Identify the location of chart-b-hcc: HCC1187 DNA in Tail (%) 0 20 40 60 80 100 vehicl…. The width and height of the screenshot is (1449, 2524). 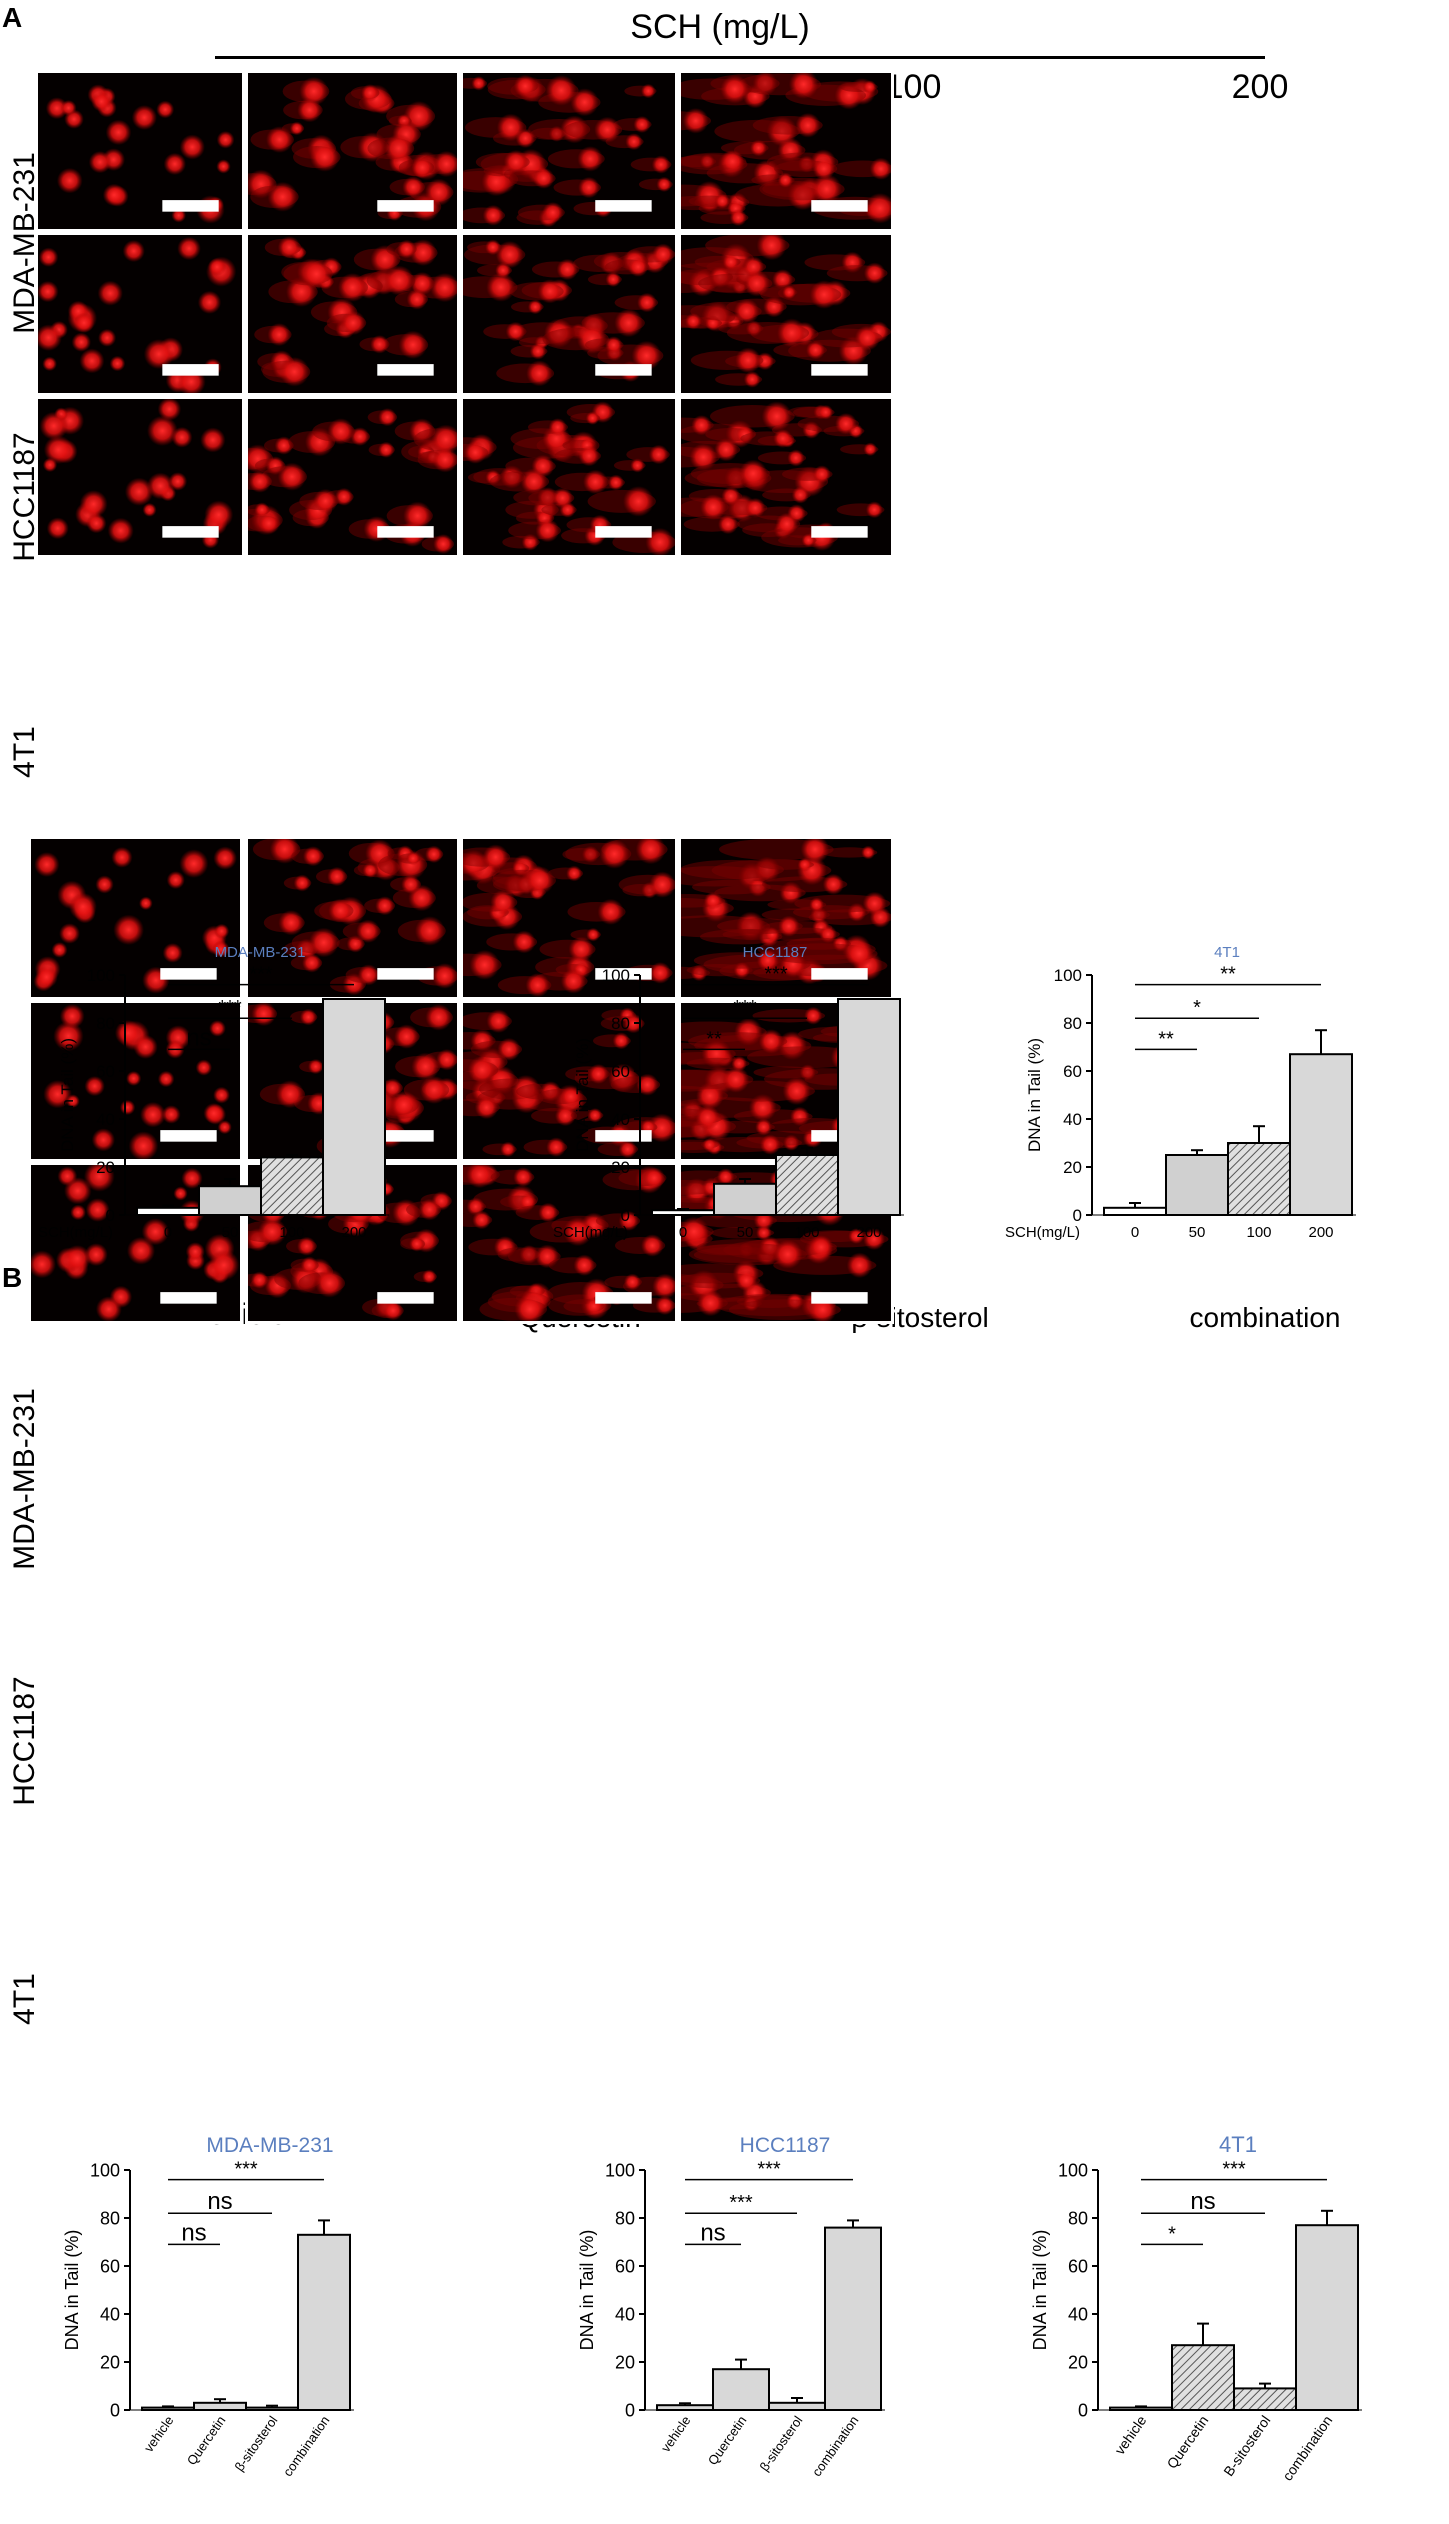
(755, 2325).